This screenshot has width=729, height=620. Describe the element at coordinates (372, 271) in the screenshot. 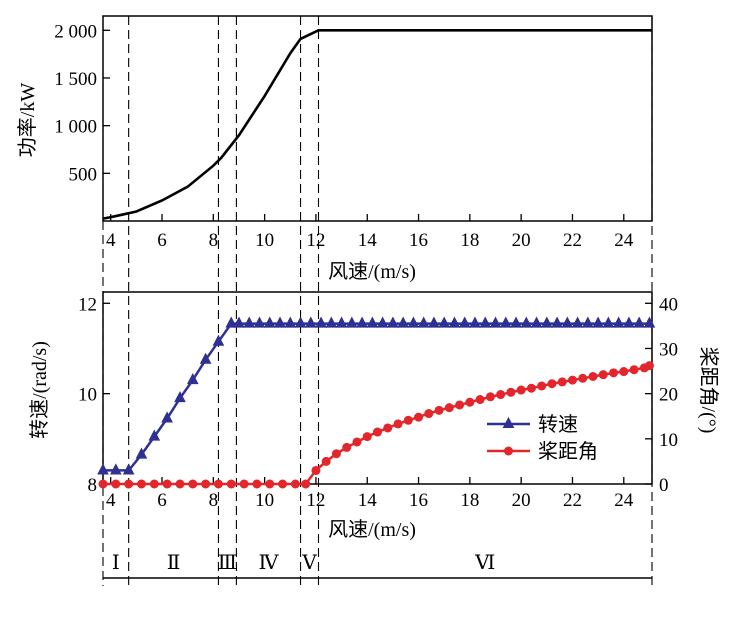

I see `power-x-axis-title: 风速/(m/s)` at that location.